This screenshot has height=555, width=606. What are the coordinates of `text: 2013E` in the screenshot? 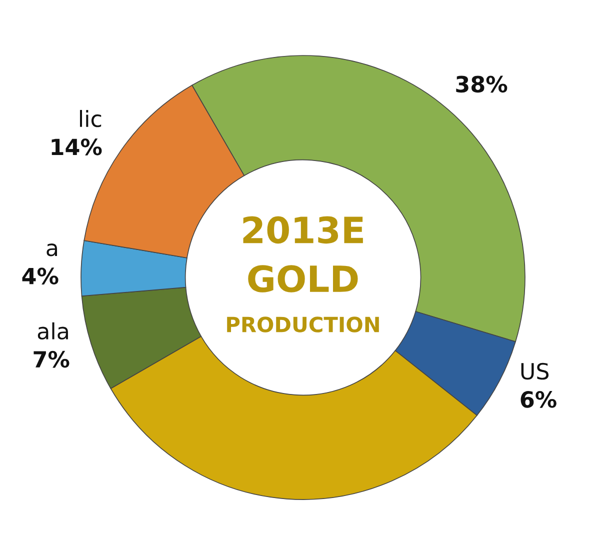 It's located at (303, 230).